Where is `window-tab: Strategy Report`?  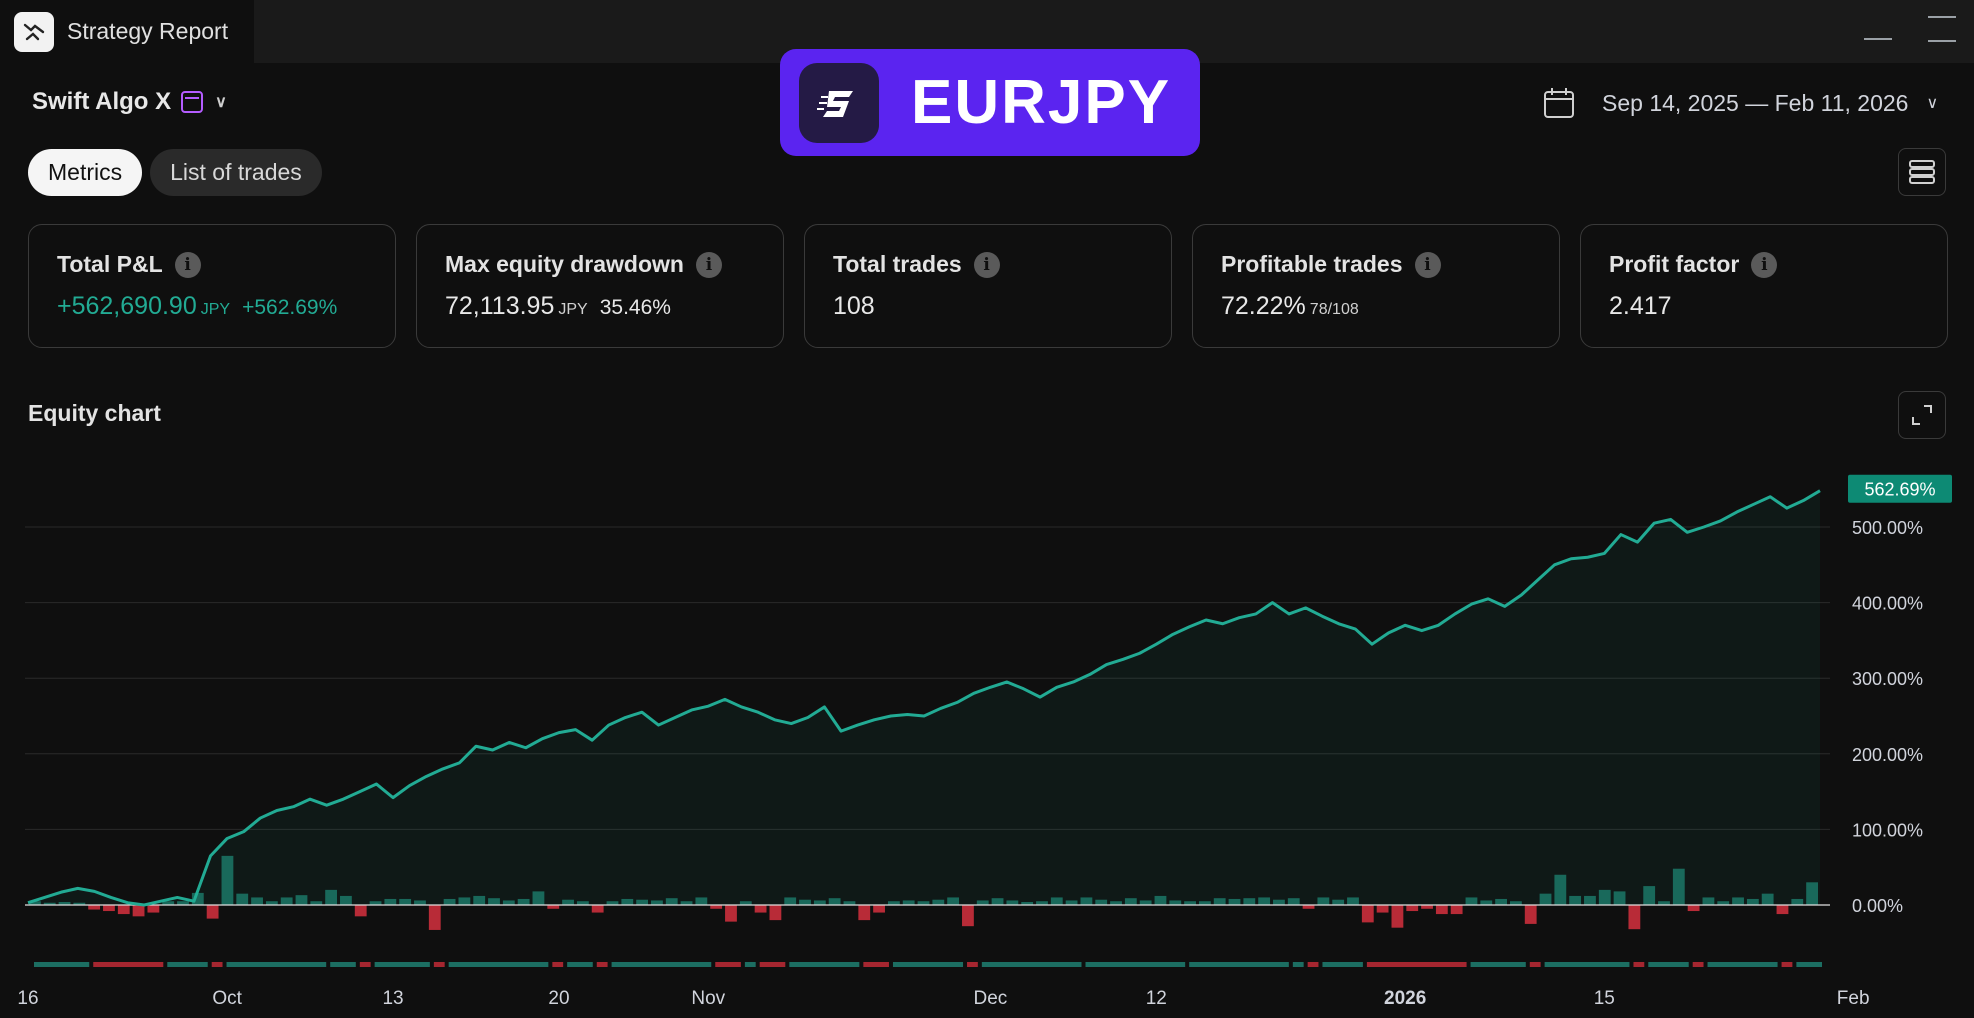
window-tab: Strategy Report is located at coordinates (127, 31).